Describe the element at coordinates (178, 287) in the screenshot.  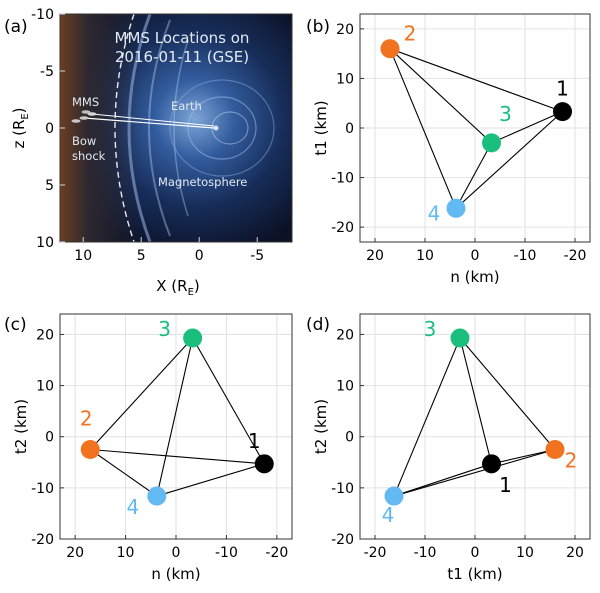
I see `panel-a-xlabel: X (RE)` at that location.